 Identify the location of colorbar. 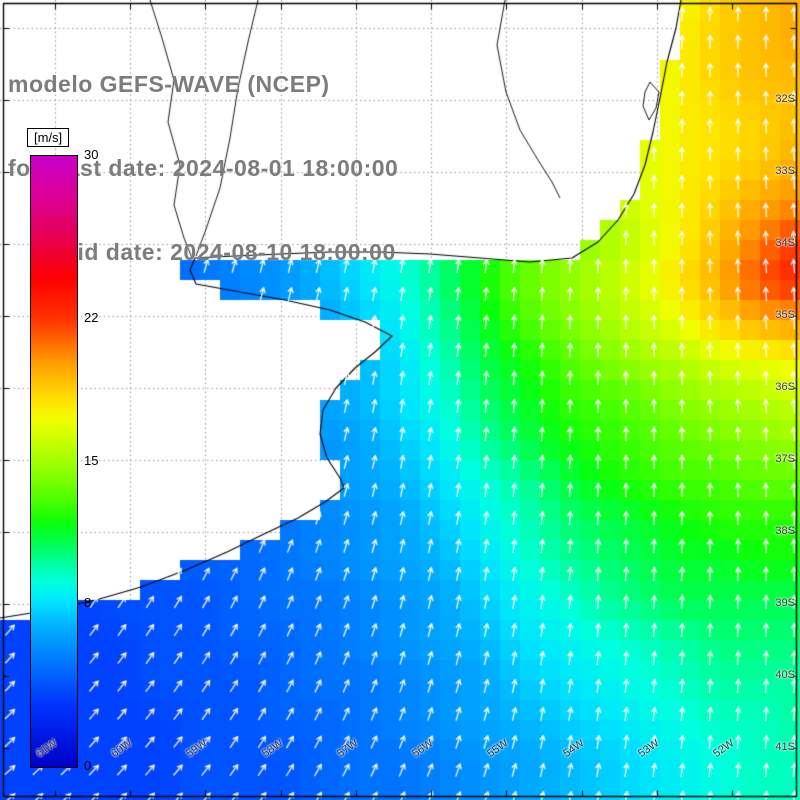
(54, 461).